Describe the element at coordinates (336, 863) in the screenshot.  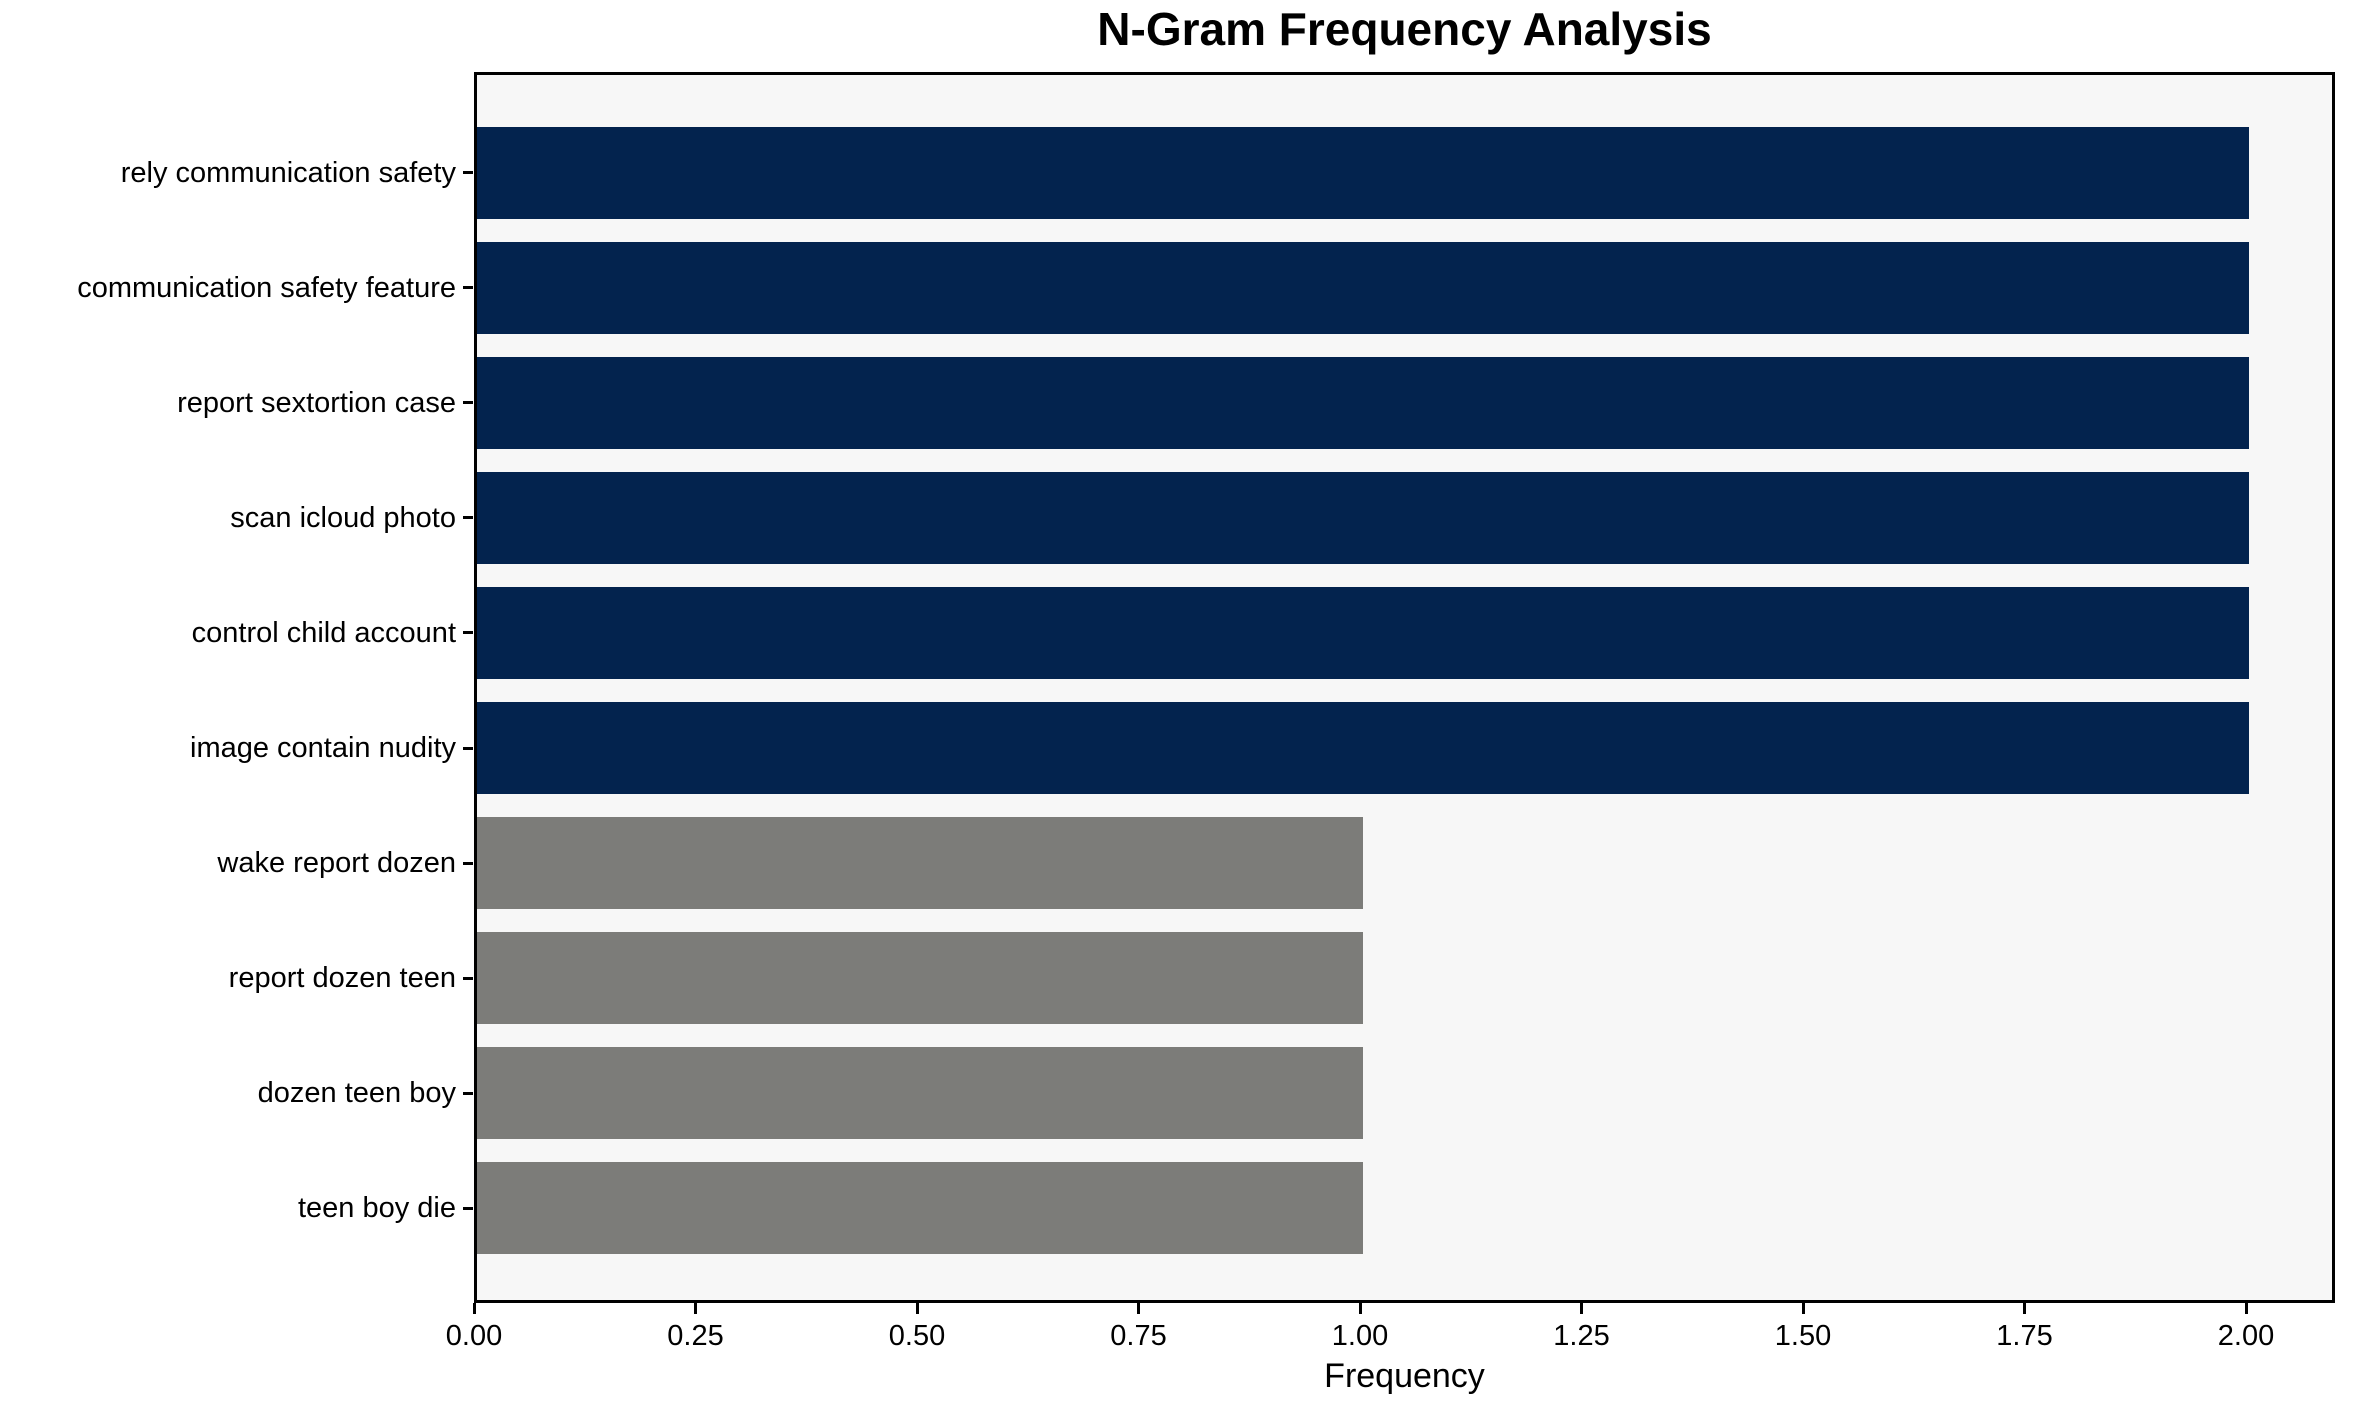
I see `y-tick-label: wake report dozen` at that location.